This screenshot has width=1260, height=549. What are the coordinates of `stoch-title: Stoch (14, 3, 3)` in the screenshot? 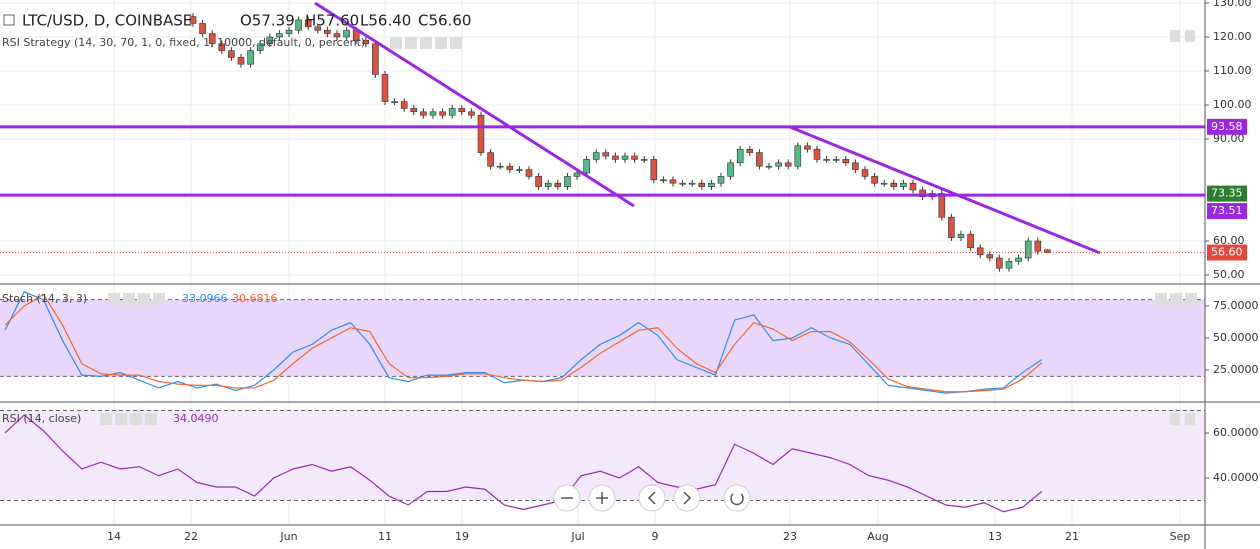 It's located at (44, 298).